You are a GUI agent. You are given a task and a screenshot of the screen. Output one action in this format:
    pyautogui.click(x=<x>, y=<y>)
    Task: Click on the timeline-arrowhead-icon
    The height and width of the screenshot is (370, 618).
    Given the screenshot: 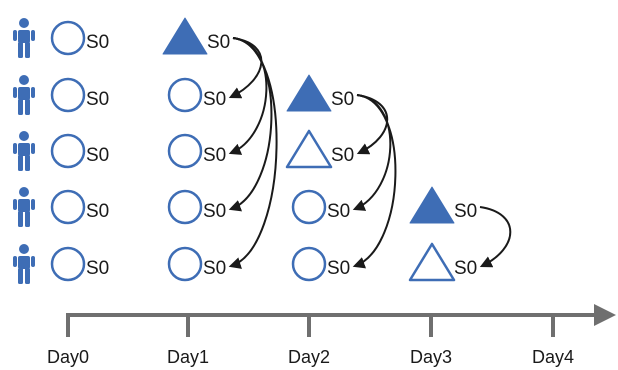 What is the action you would take?
    pyautogui.click(x=605, y=315)
    